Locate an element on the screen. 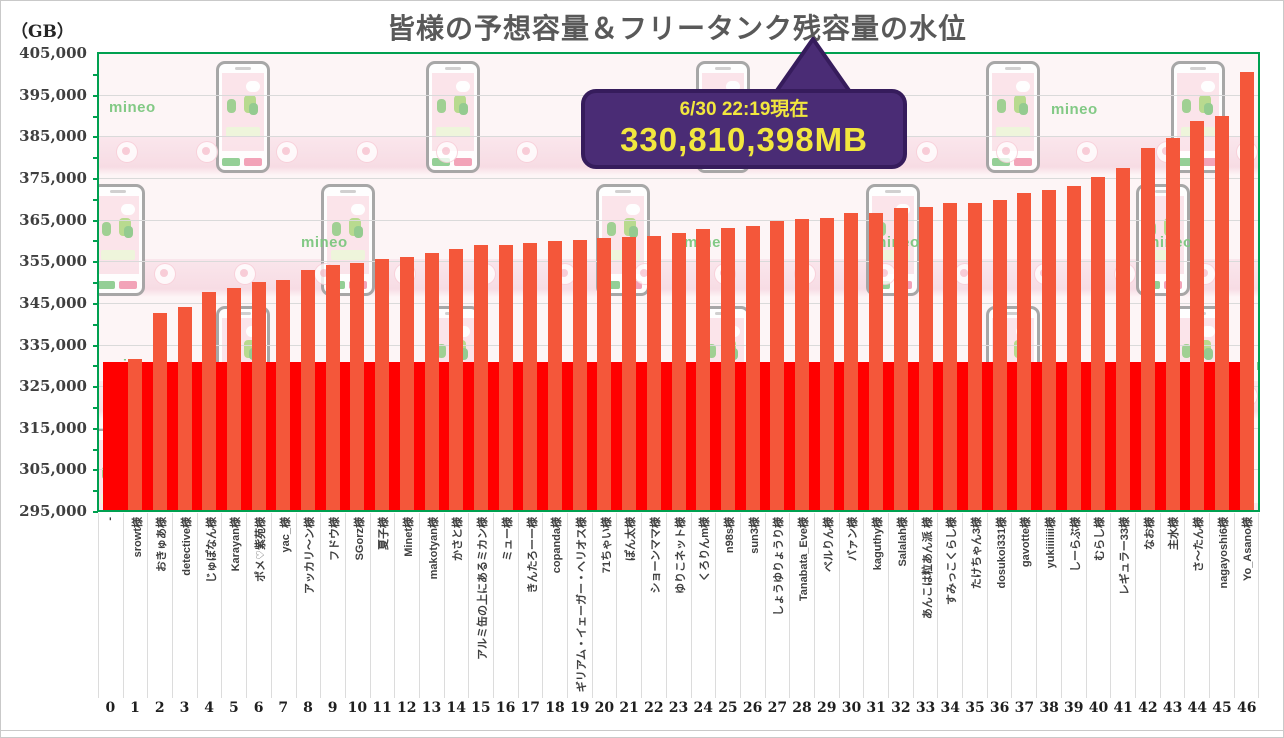 Image resolution: width=1284 pixels, height=738 pixels. y-axis-tick-label: 355,000 is located at coordinates (53, 261).